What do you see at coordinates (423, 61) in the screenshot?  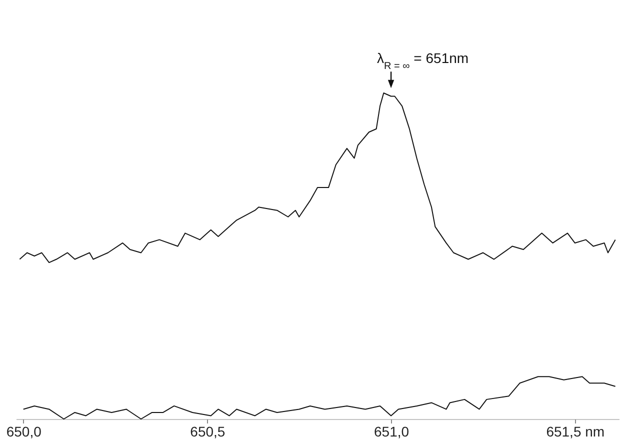 I see `annotation: λ$_{R = ∞}$ = 651nm` at bounding box center [423, 61].